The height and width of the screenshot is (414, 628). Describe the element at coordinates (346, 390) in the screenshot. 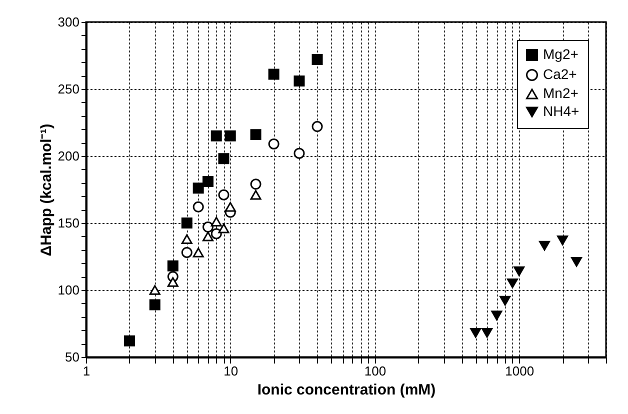

I see `x-axis-title: Ionic concentration (mM)` at that location.